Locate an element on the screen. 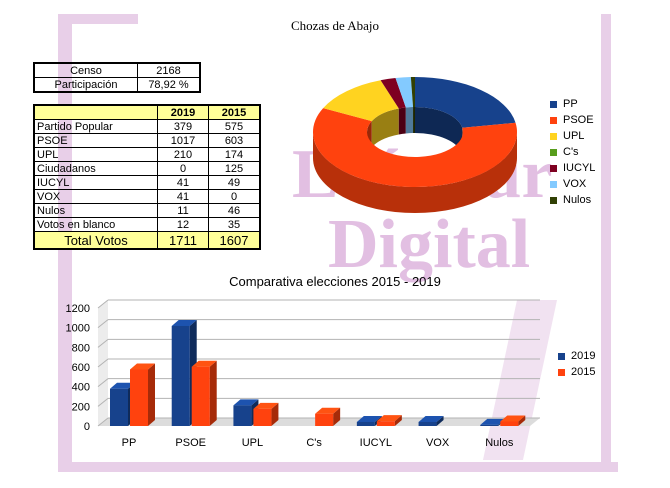 This screenshot has width=670, height=488. donut-outer-wall is located at coordinates (415, 172).